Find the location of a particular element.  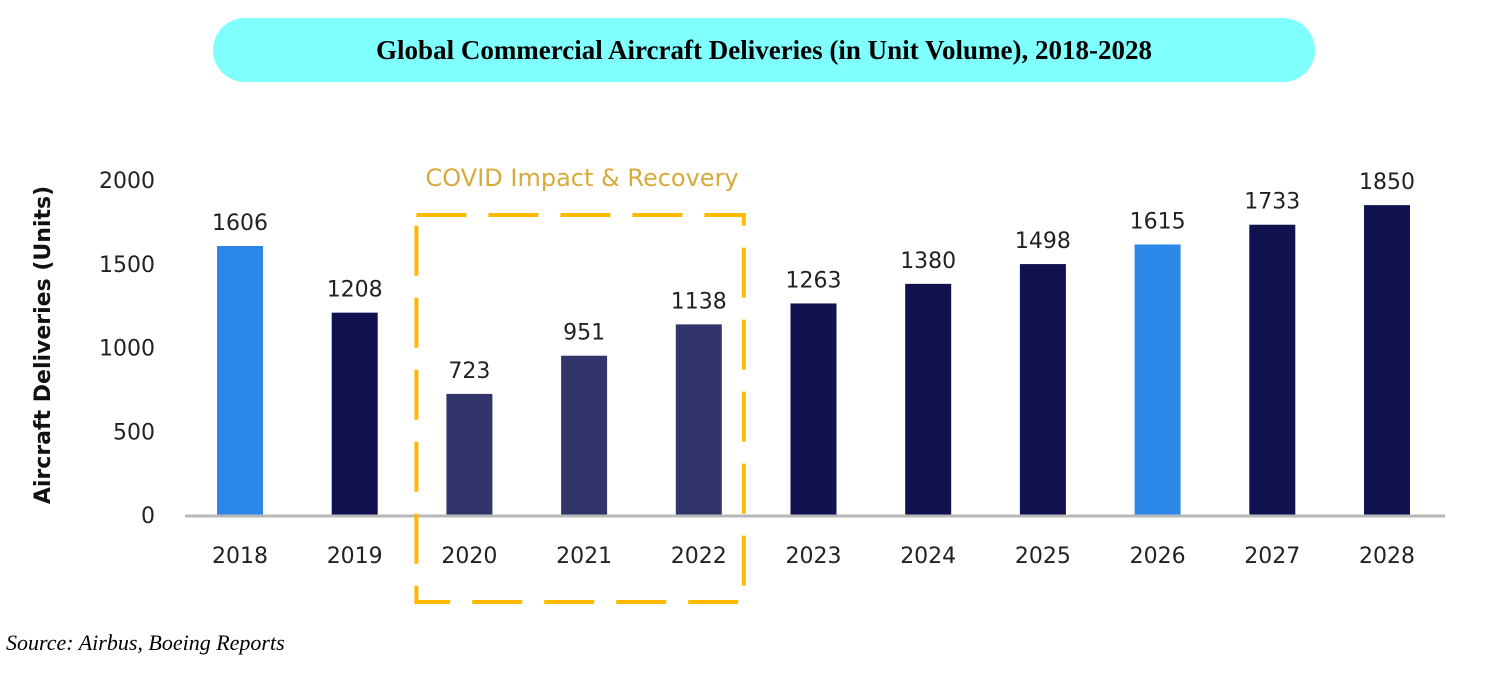

x-tick-label-2020: 2020 is located at coordinates (469, 556).